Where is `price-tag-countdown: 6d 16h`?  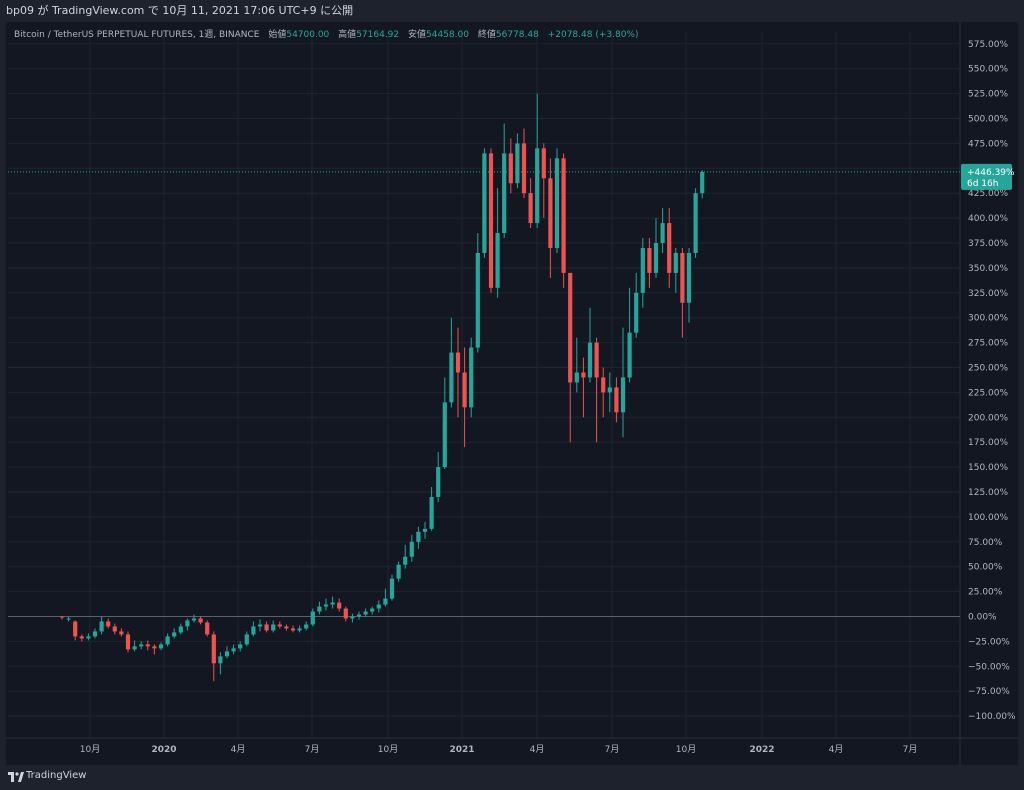
price-tag-countdown: 6d 16h is located at coordinates (982, 184).